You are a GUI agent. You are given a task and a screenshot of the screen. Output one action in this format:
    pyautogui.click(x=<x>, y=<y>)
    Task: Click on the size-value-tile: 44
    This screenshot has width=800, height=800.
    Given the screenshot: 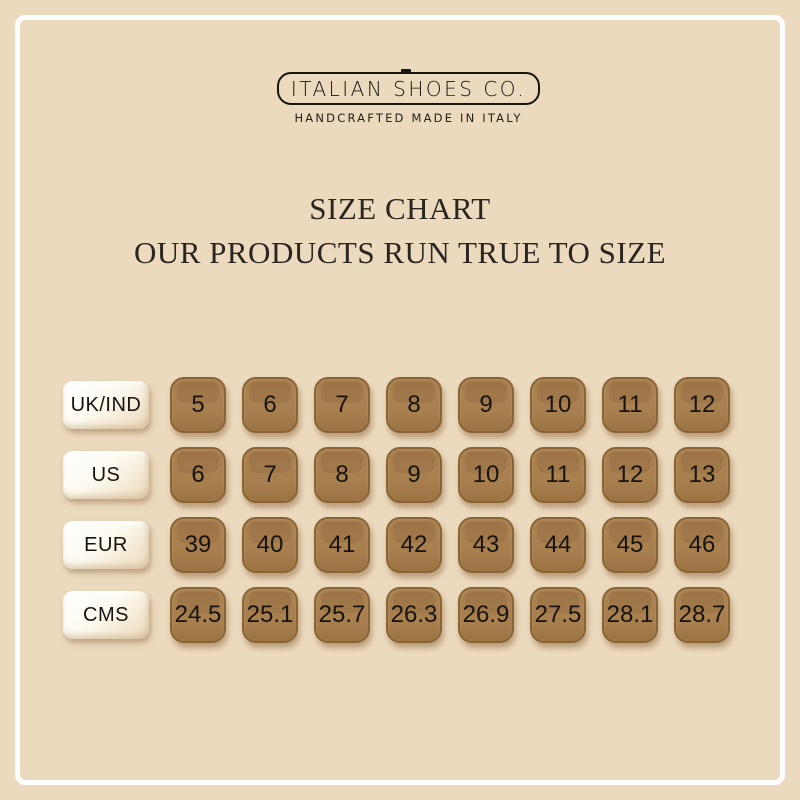 What is the action you would take?
    pyautogui.click(x=558, y=545)
    